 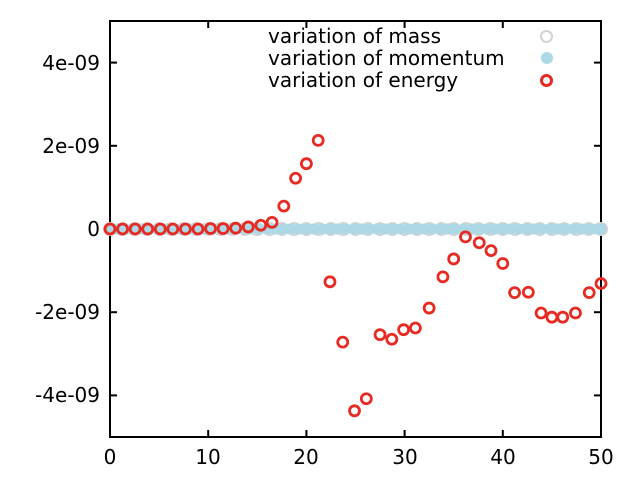 What do you see at coordinates (110, 457) in the screenshot?
I see `xtick-label: 0` at bounding box center [110, 457].